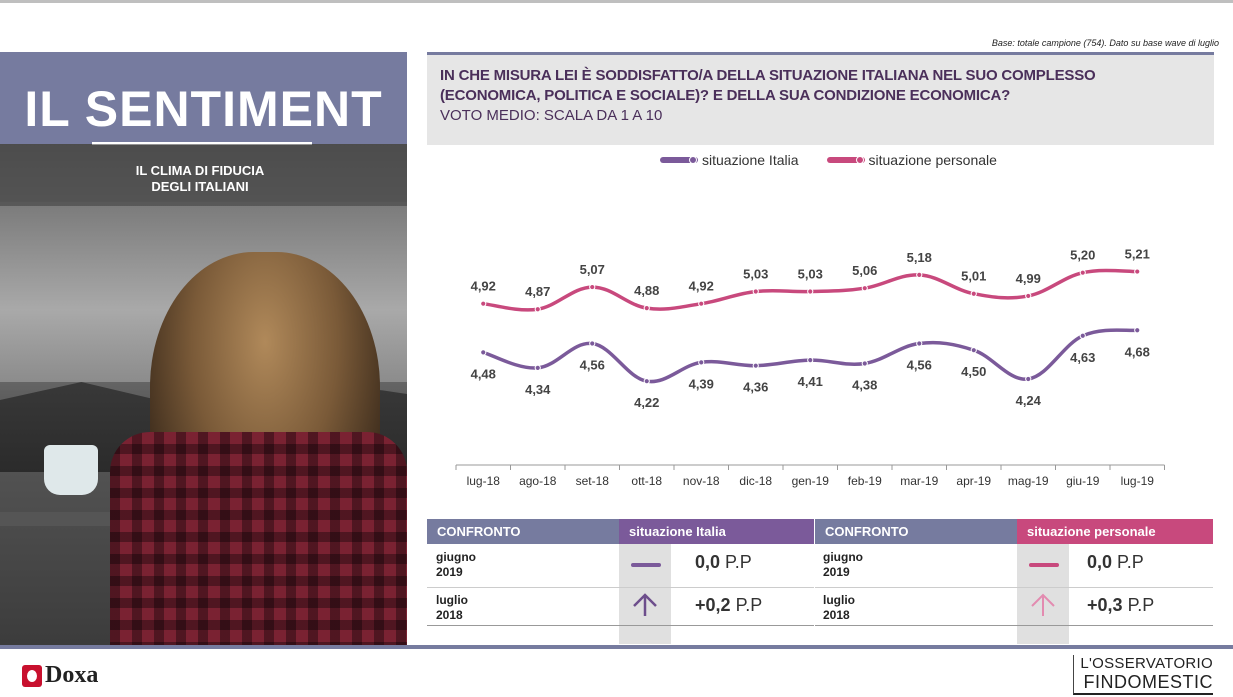 The width and height of the screenshot is (1233, 697). I want to click on data-label: 4,68, so click(1137, 351).